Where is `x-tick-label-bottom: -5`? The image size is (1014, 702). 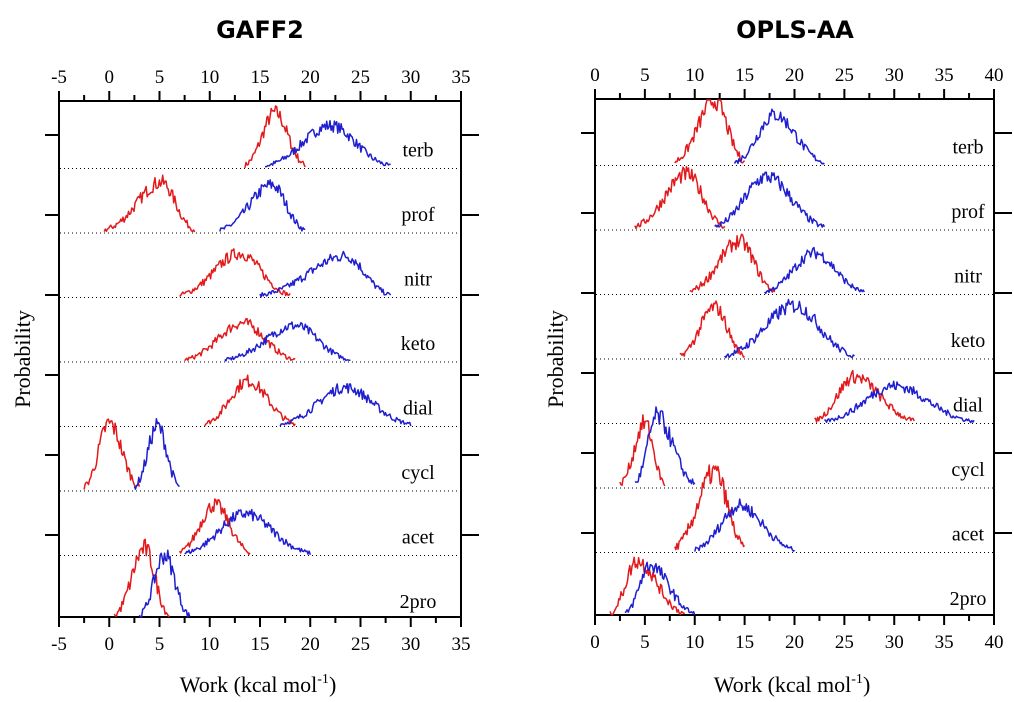 x-tick-label-bottom: -5 is located at coordinates (59, 644).